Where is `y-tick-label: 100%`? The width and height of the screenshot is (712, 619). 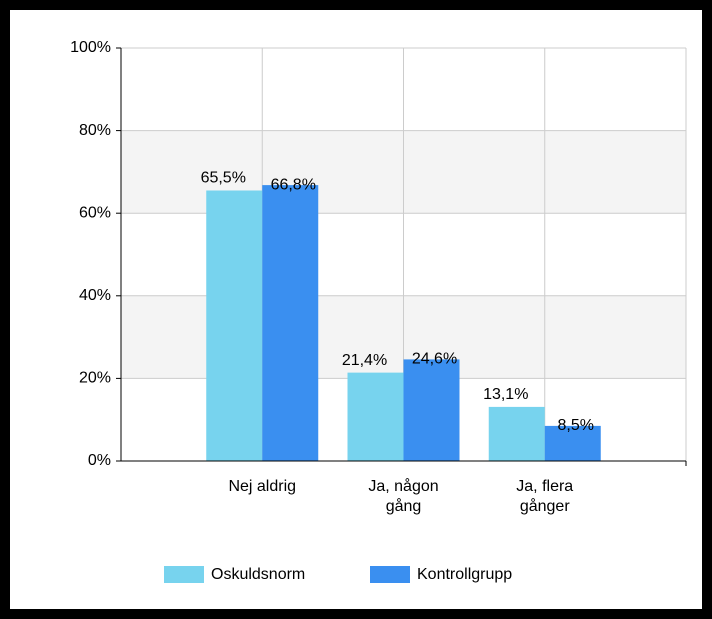
y-tick-label: 100% is located at coordinates (90, 47).